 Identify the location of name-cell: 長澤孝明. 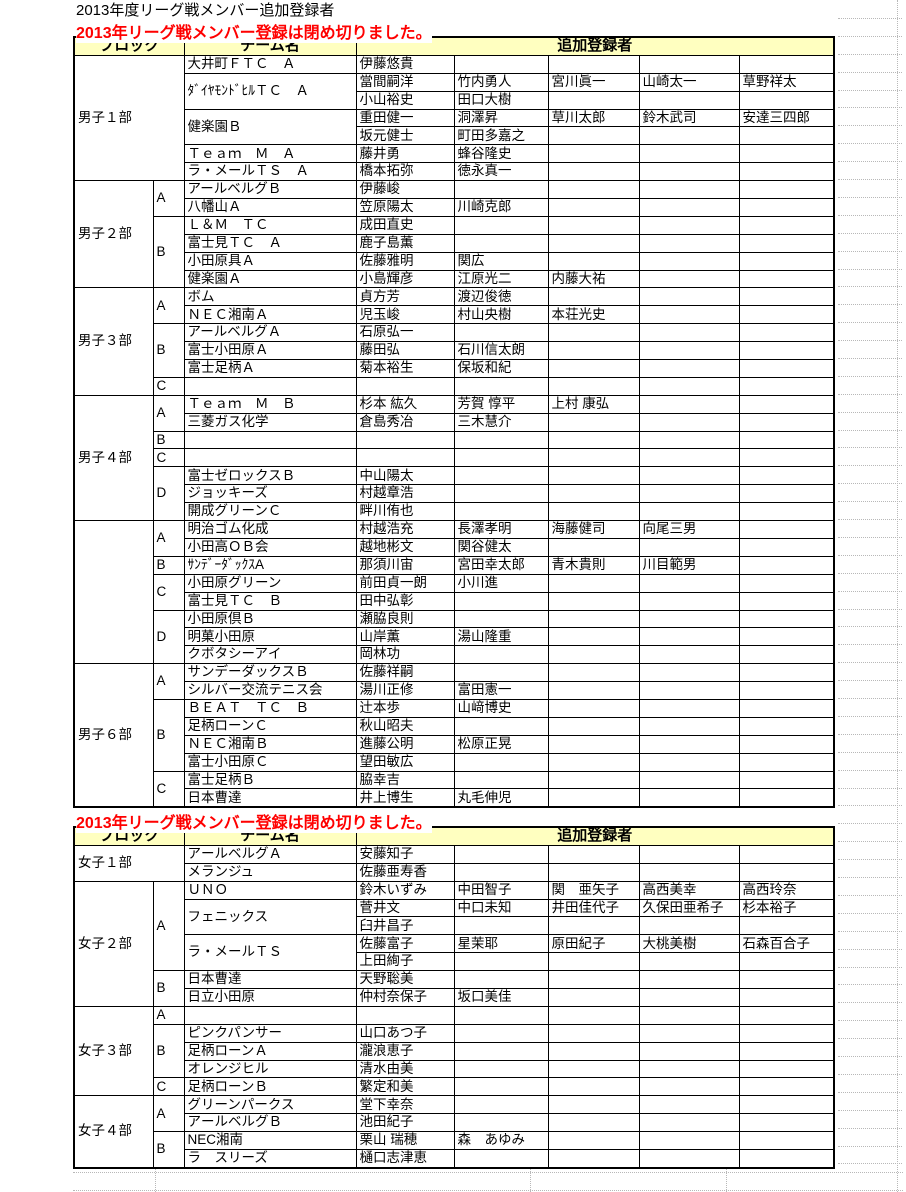
(501, 529).